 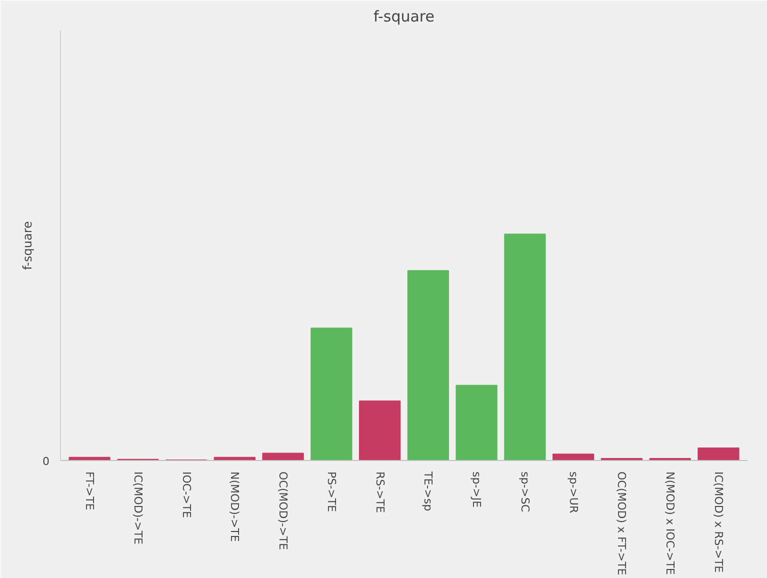 I want to click on x-tick-label: RS->TE, so click(x=379, y=493).